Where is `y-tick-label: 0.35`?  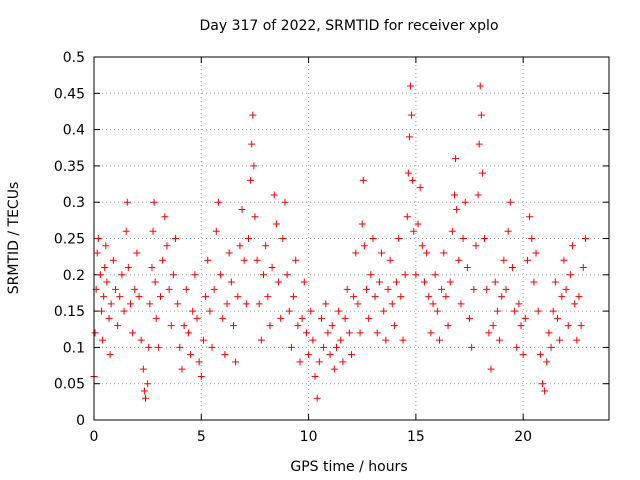 y-tick-label: 0.35 is located at coordinates (69, 167).